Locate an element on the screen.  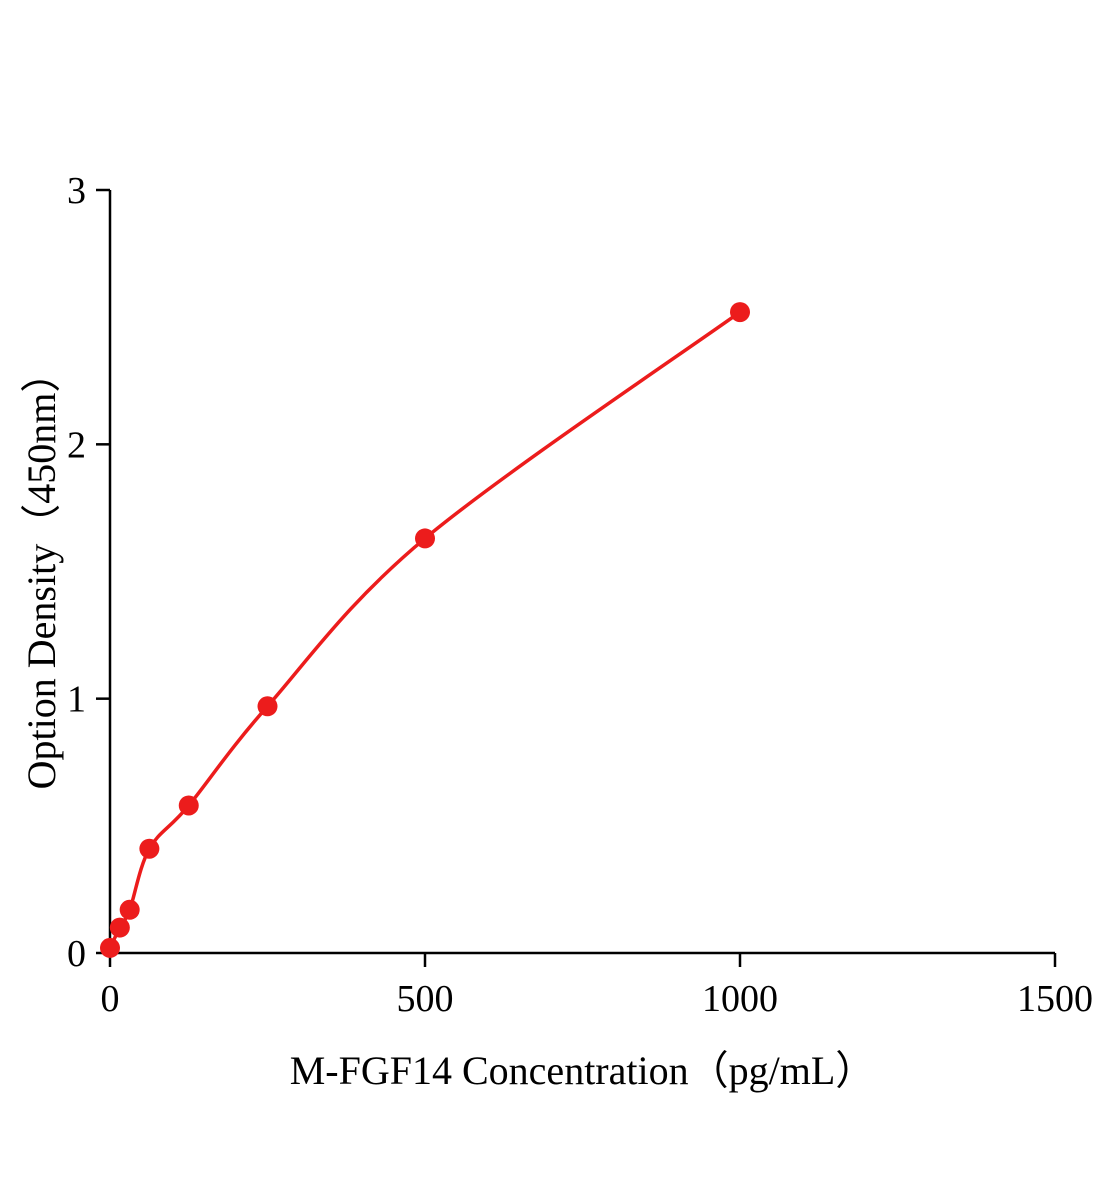
y-tick-label: 0 is located at coordinates (76, 954).